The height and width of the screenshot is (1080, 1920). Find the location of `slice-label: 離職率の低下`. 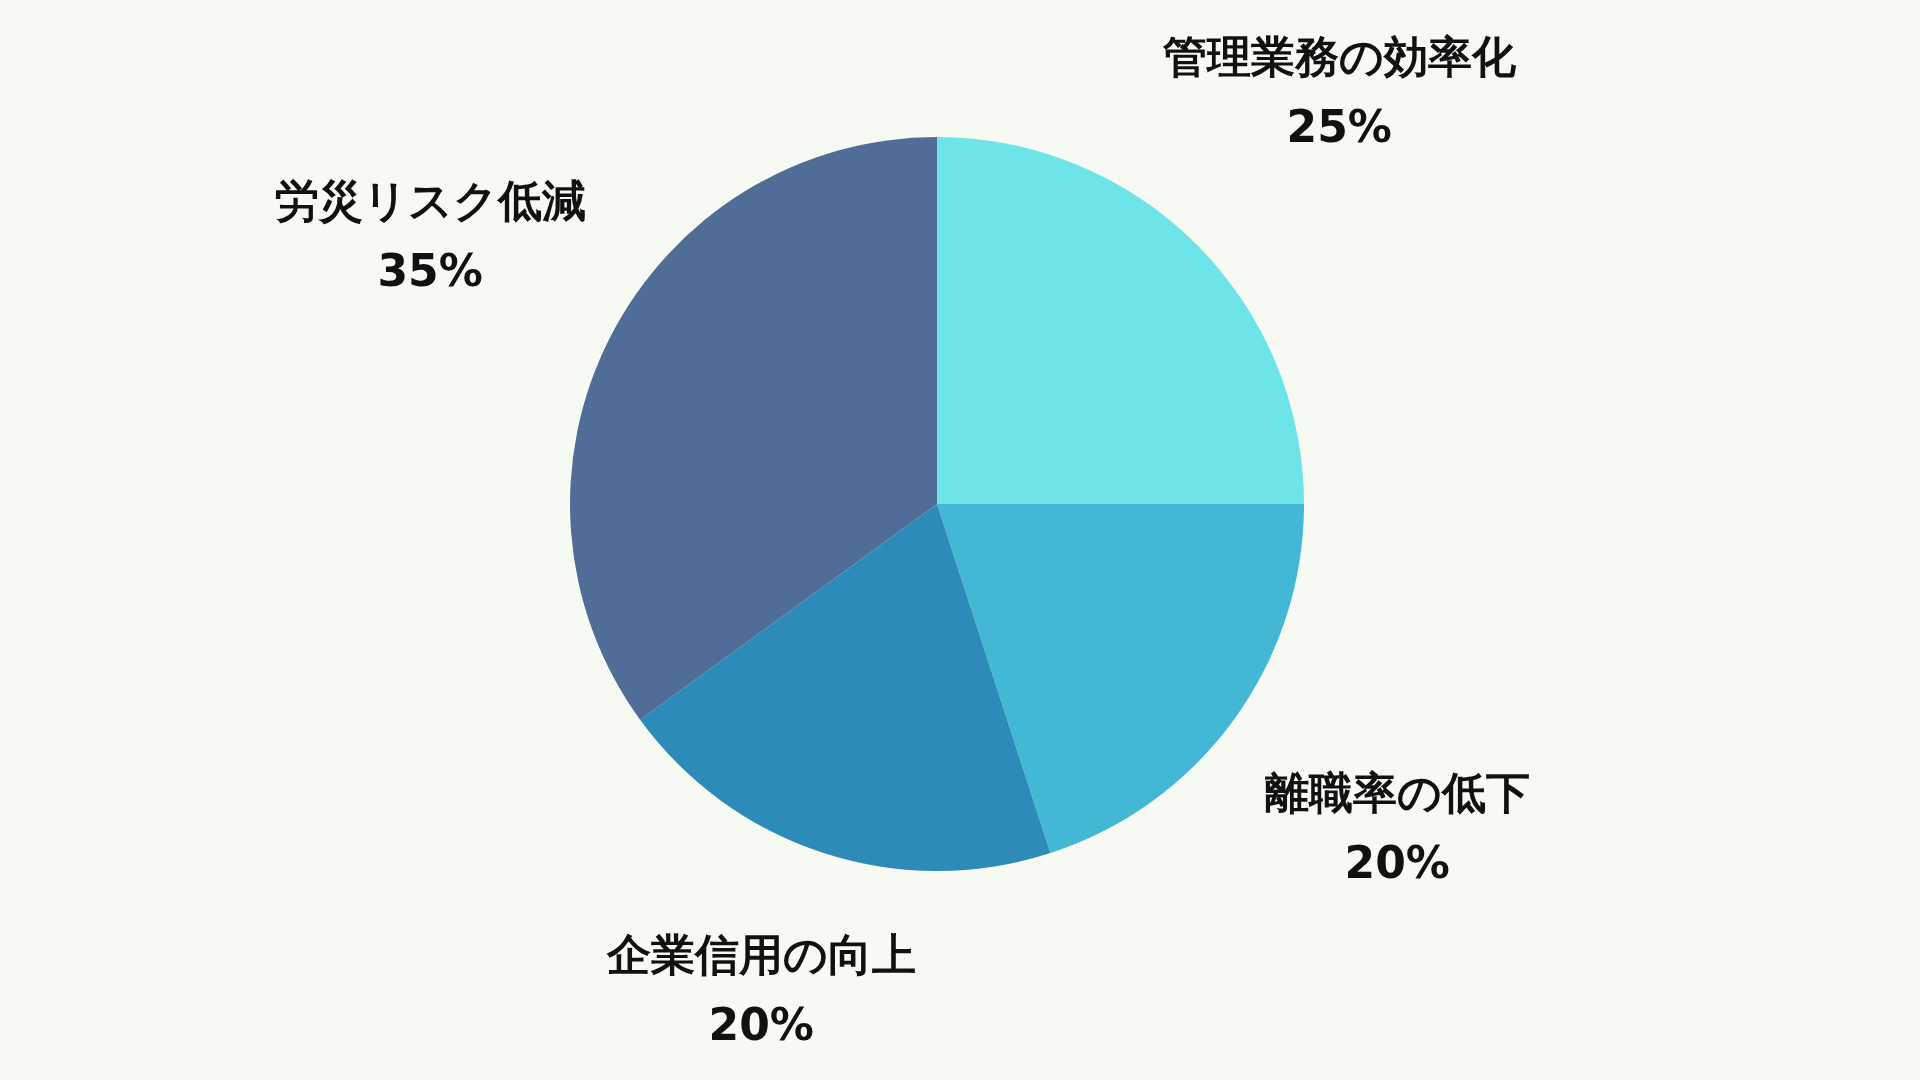

slice-label: 離職率の低下 is located at coordinates (1396, 793).